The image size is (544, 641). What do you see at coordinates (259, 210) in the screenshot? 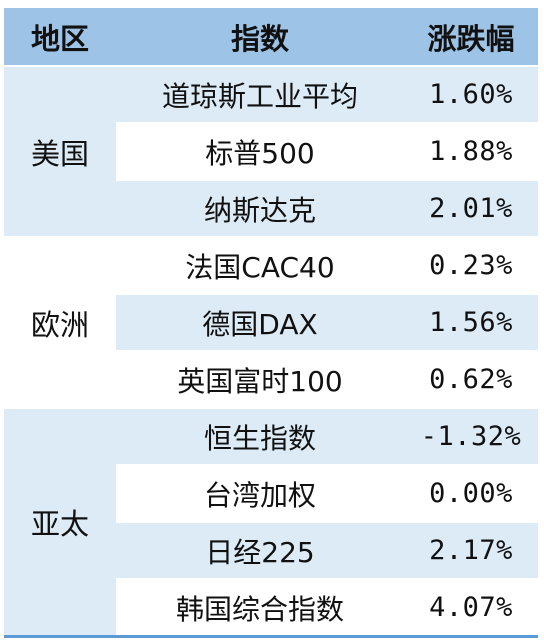
I see `index-name: 纳斯达克` at bounding box center [259, 210].